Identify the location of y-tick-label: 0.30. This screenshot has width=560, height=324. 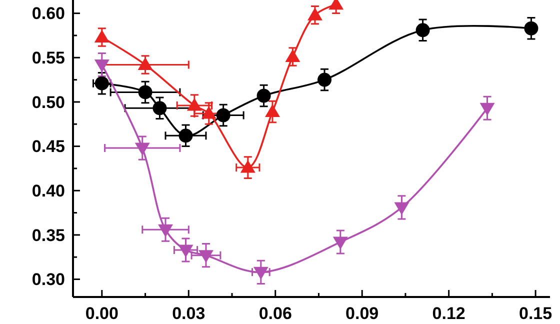
(48, 280).